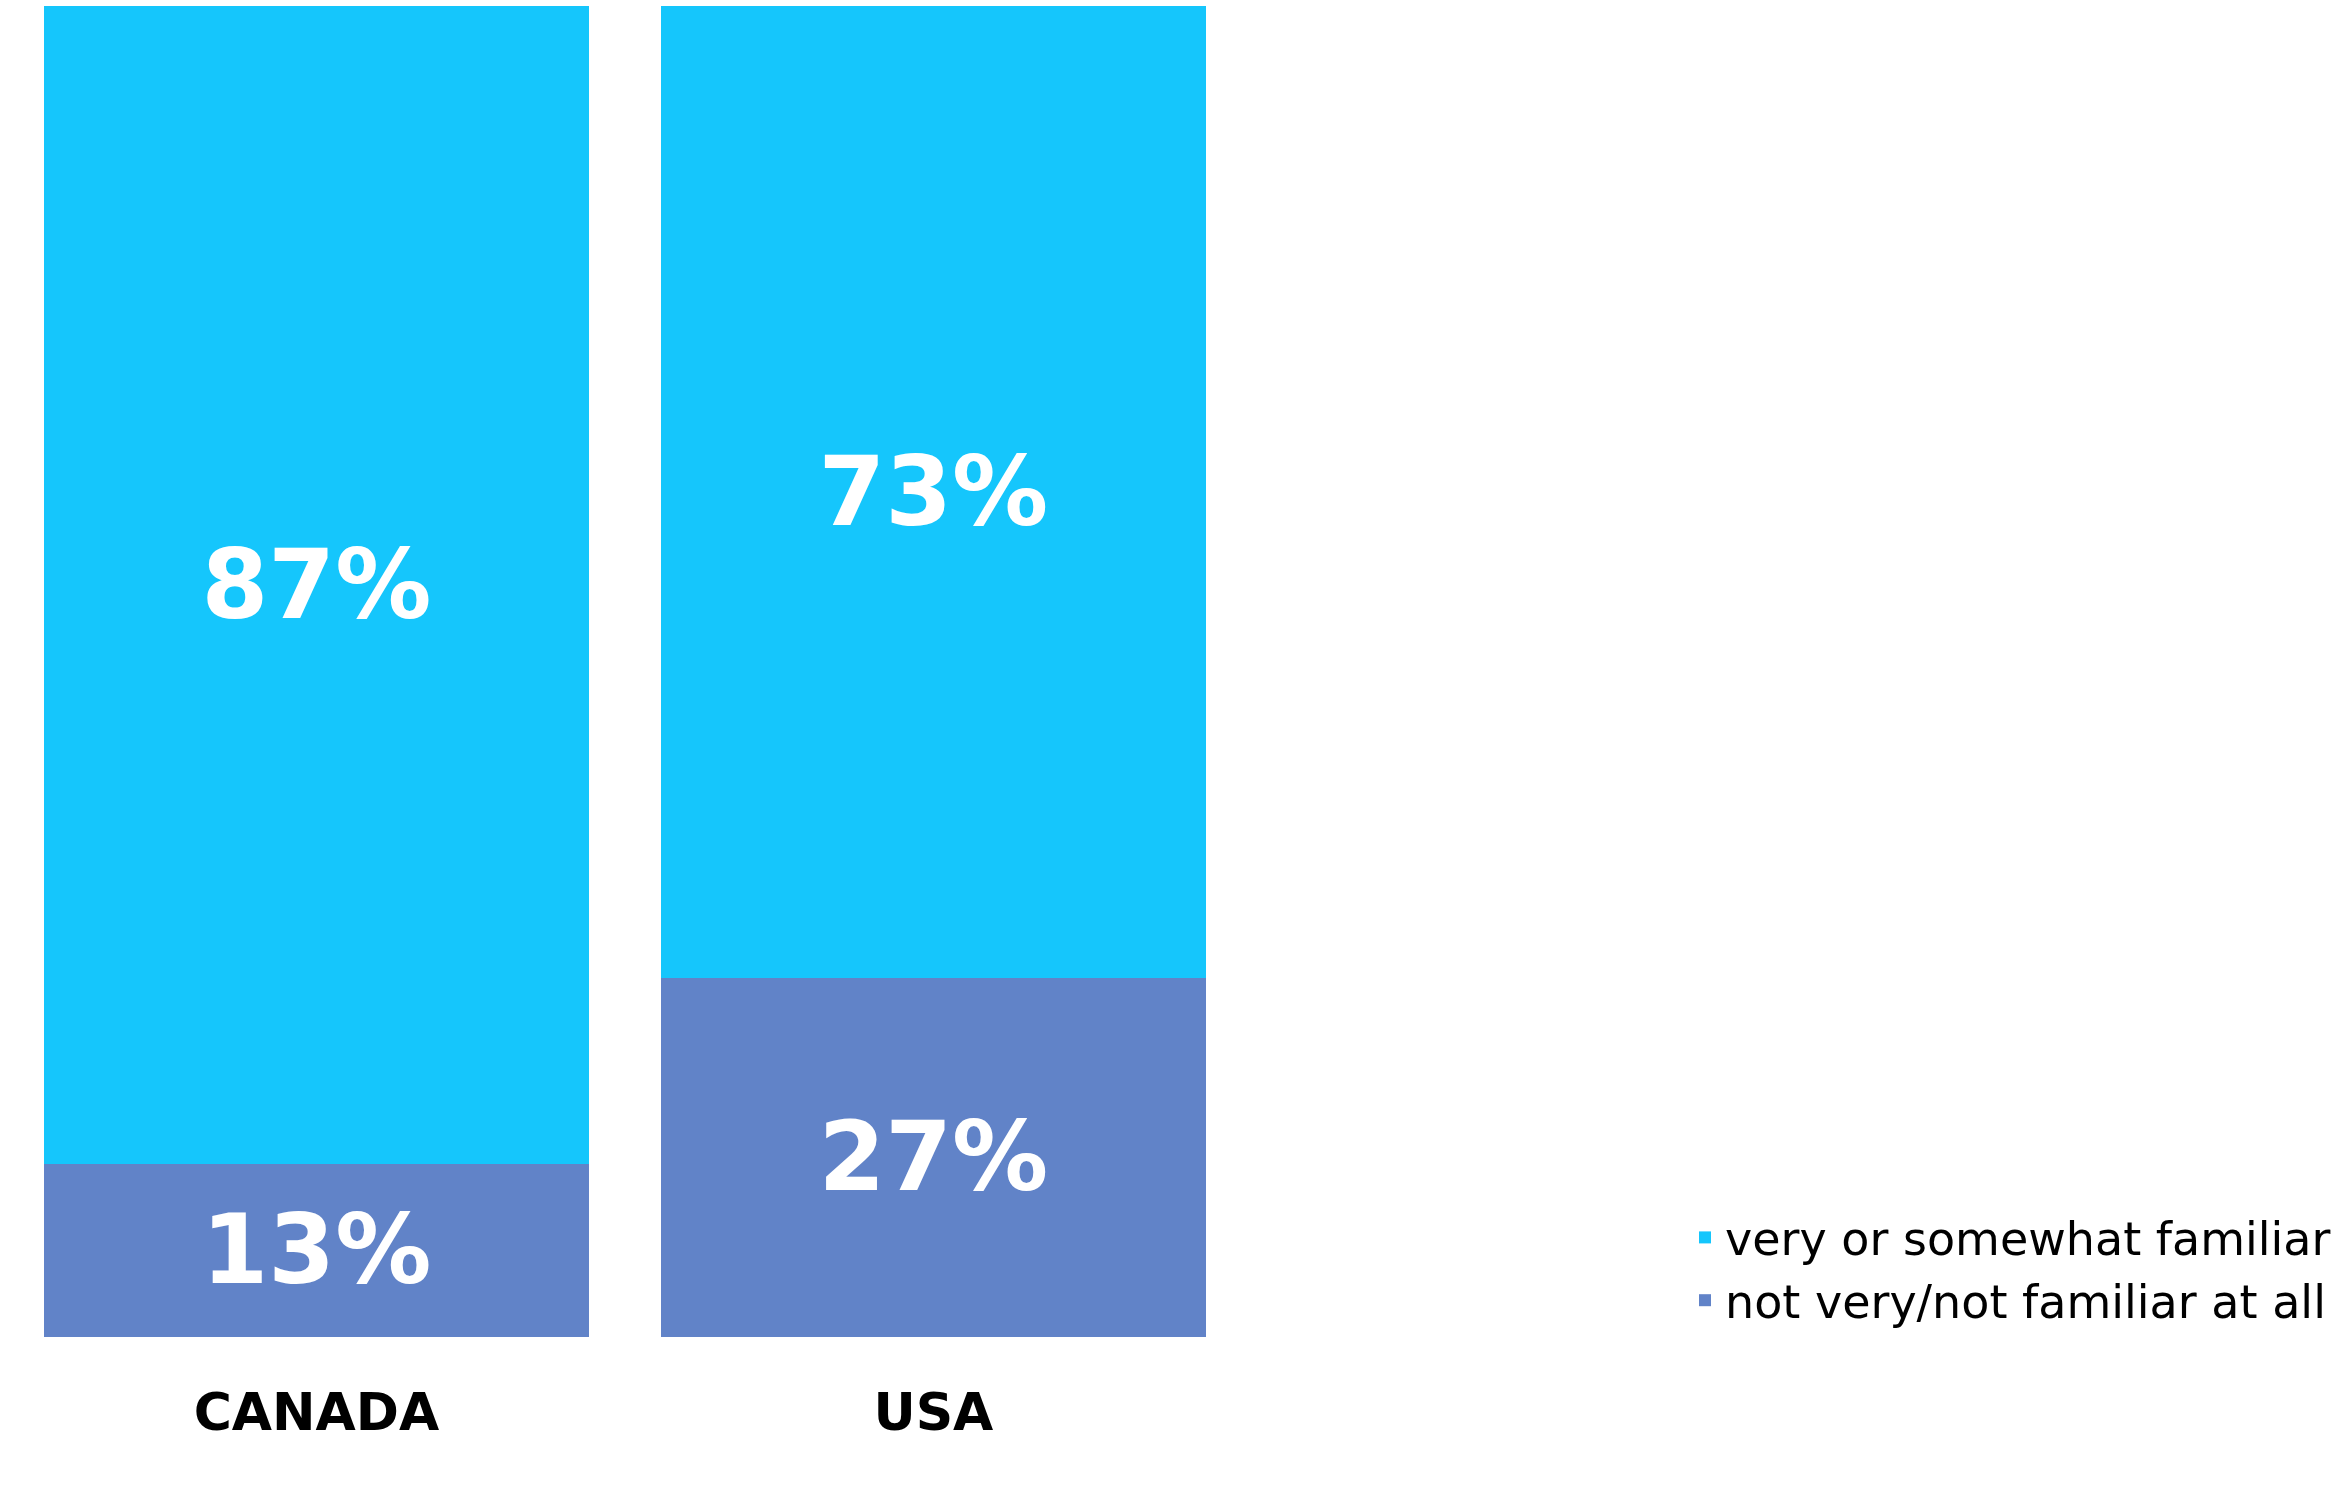  Describe the element at coordinates (933, 491) in the screenshot. I see `data-label: 73%` at that location.